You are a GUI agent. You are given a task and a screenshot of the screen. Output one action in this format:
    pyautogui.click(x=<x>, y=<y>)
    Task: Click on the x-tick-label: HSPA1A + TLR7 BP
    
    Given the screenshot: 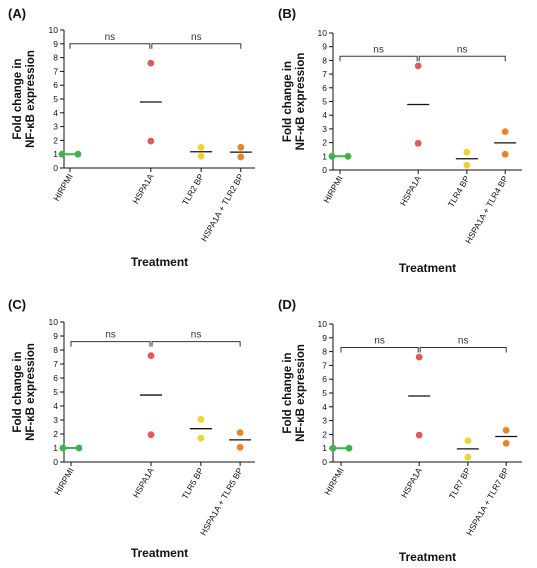 What is the action you would take?
    pyautogui.click(x=487, y=502)
    